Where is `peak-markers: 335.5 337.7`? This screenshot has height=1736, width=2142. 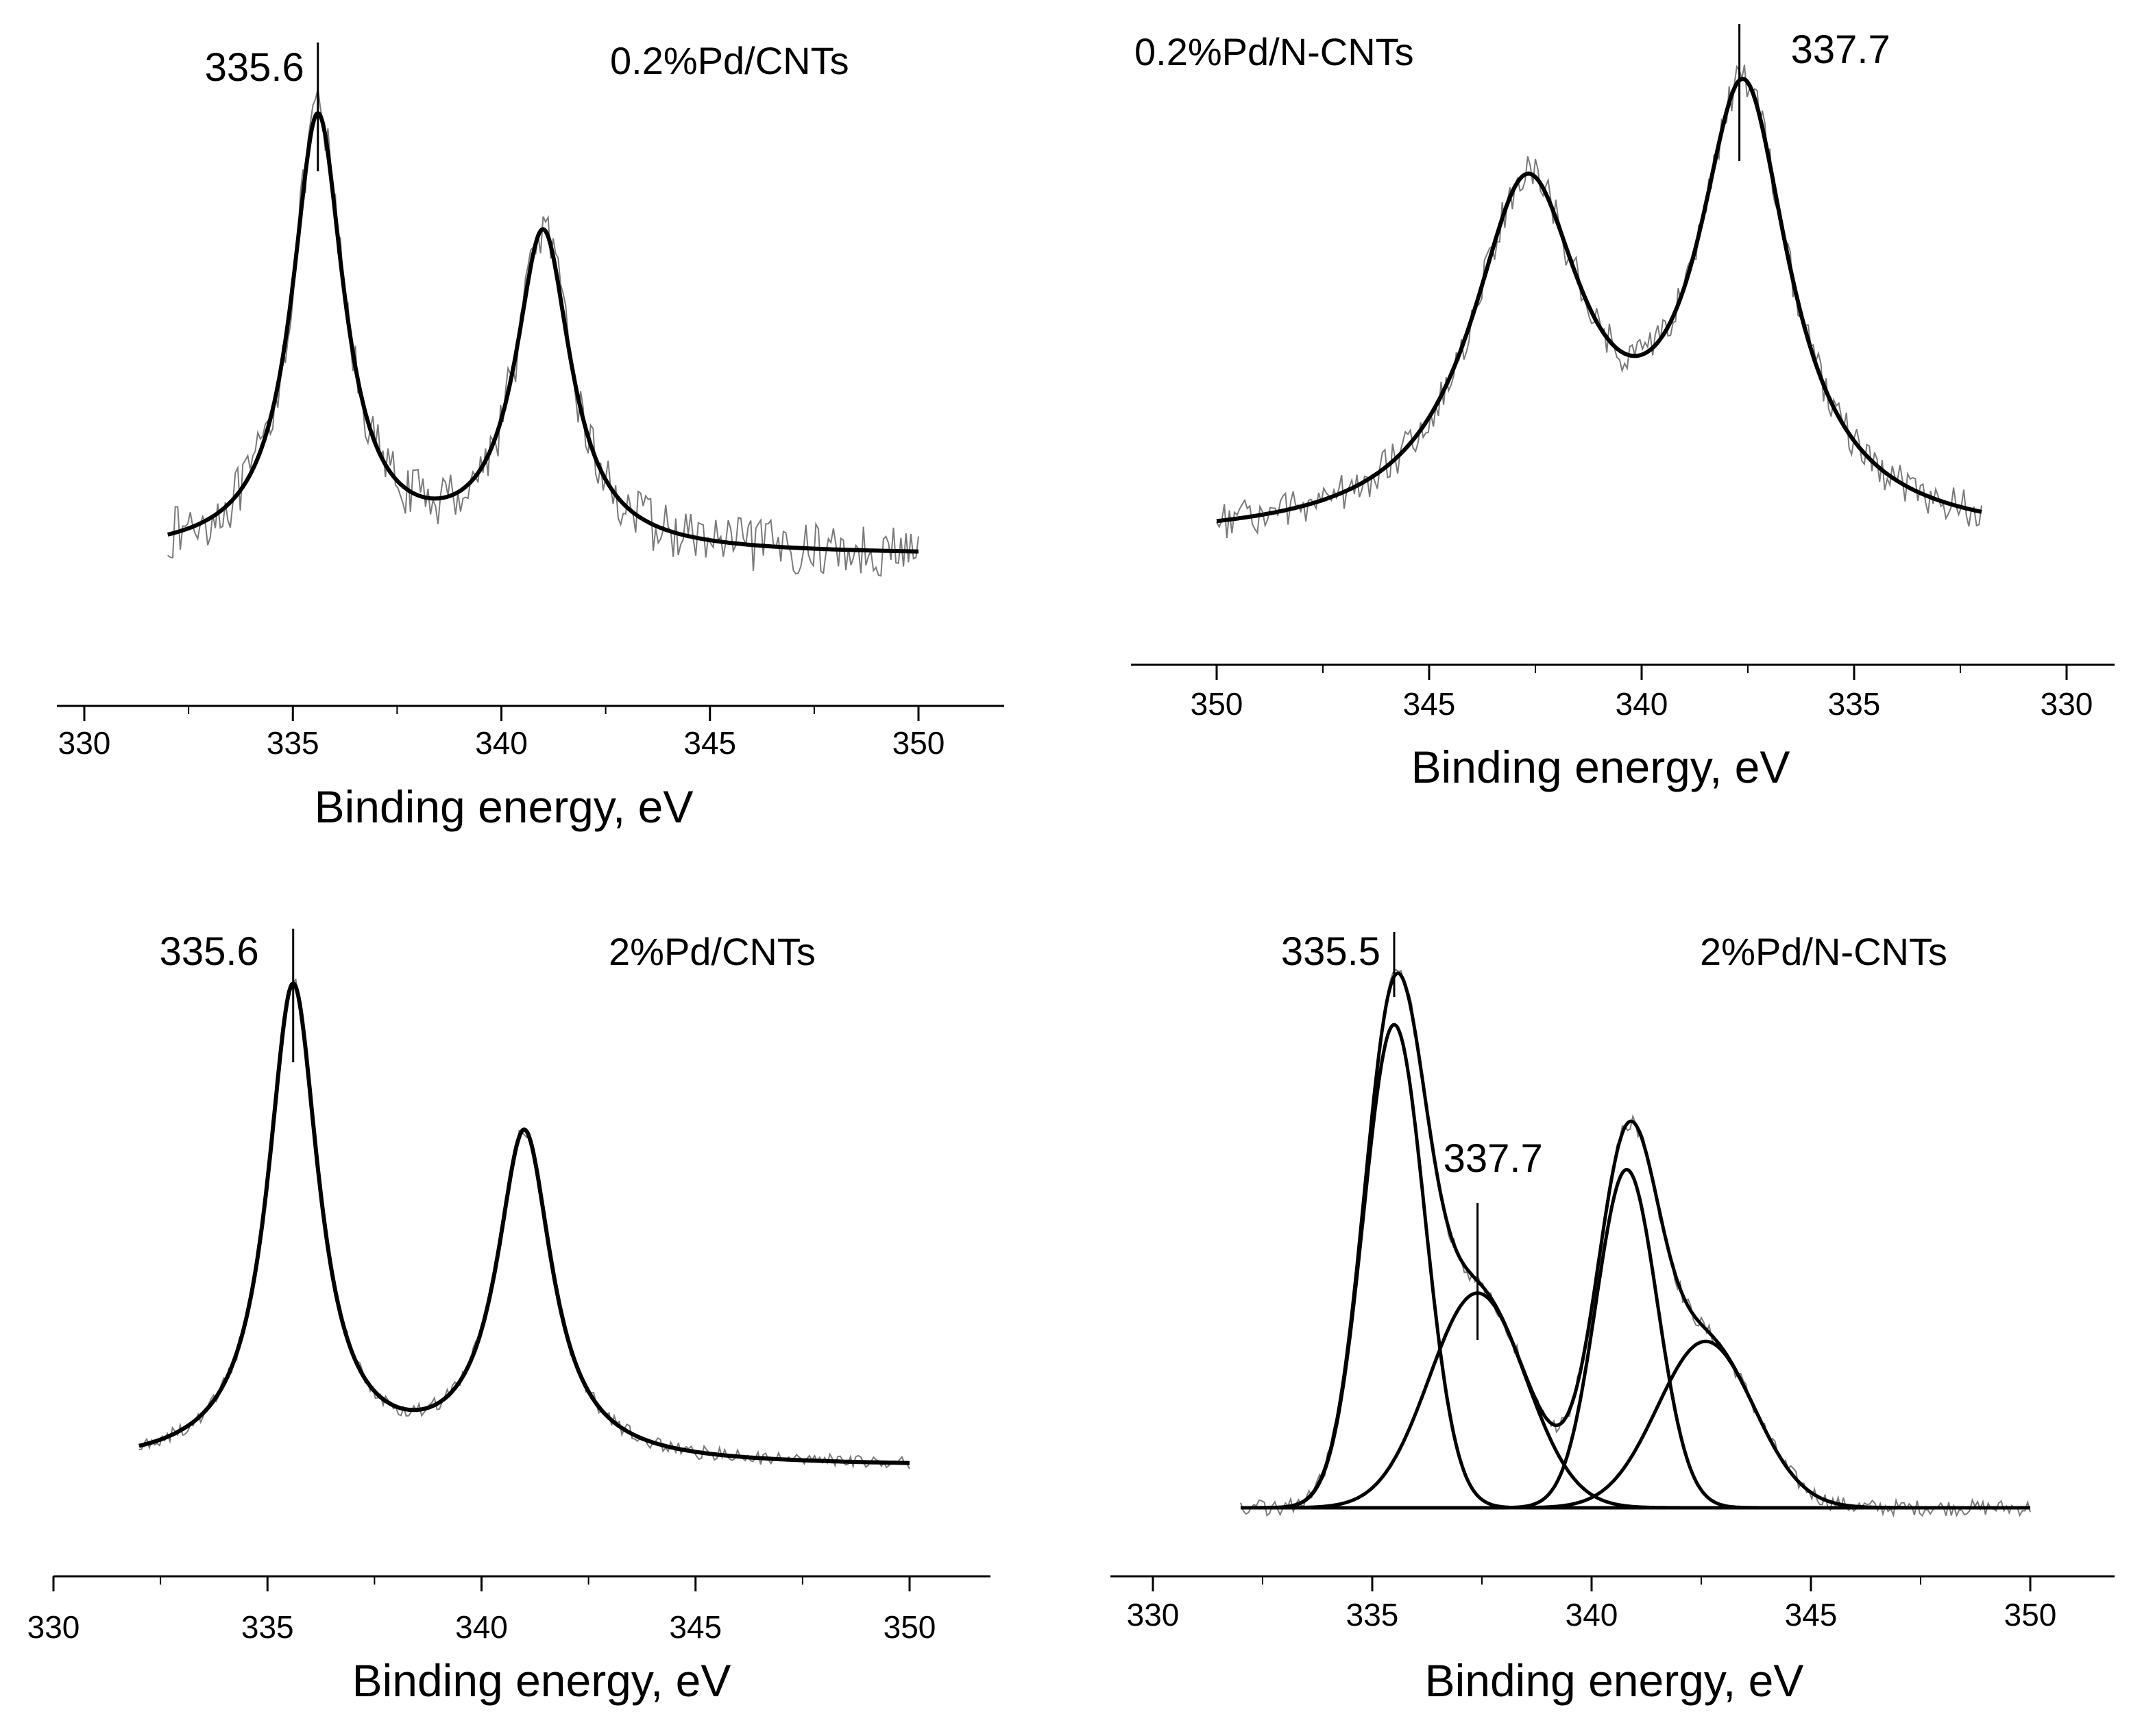 peak-markers: 335.5 337.7 is located at coordinates (1412, 1134).